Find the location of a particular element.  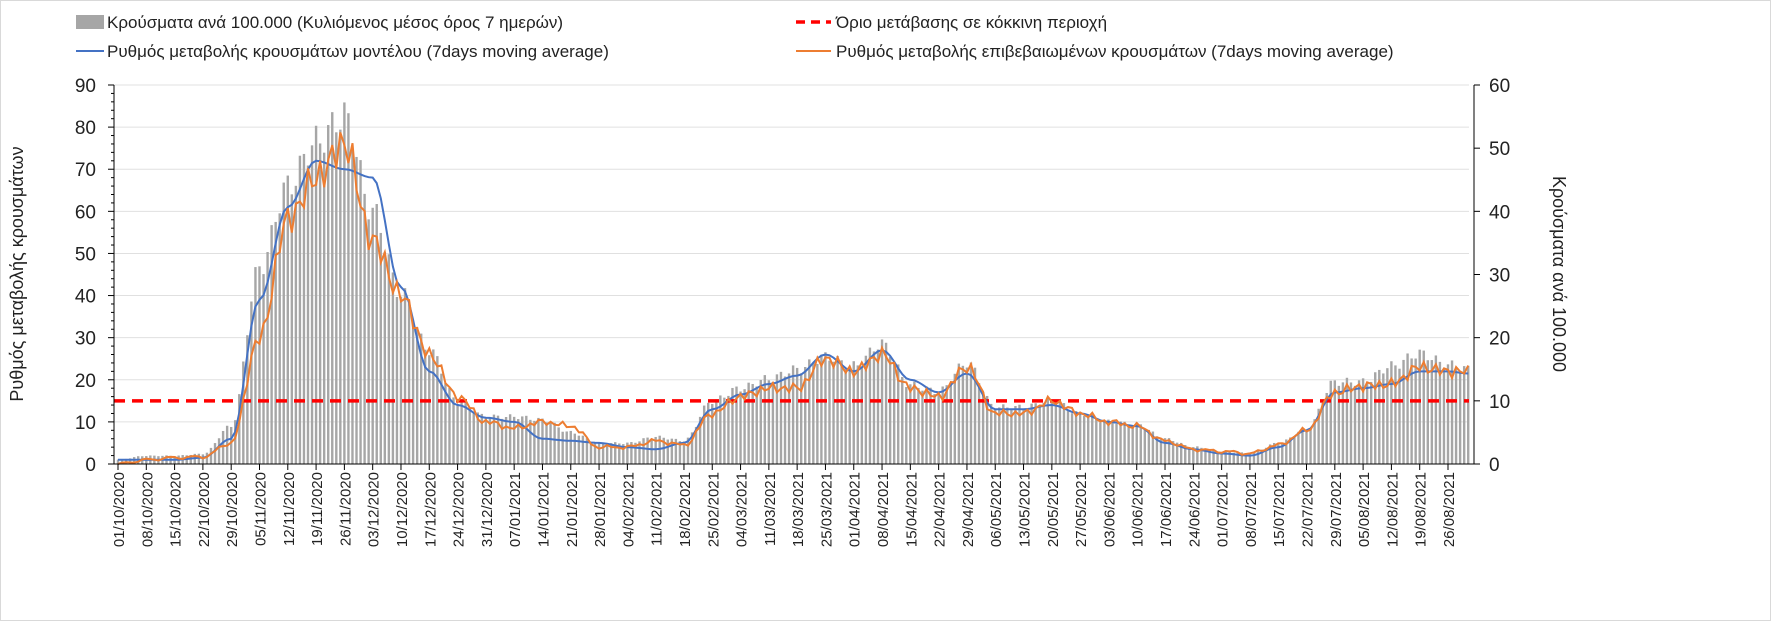

x-tick-label: 29/07/2021 is located at coordinates (1336, 509).